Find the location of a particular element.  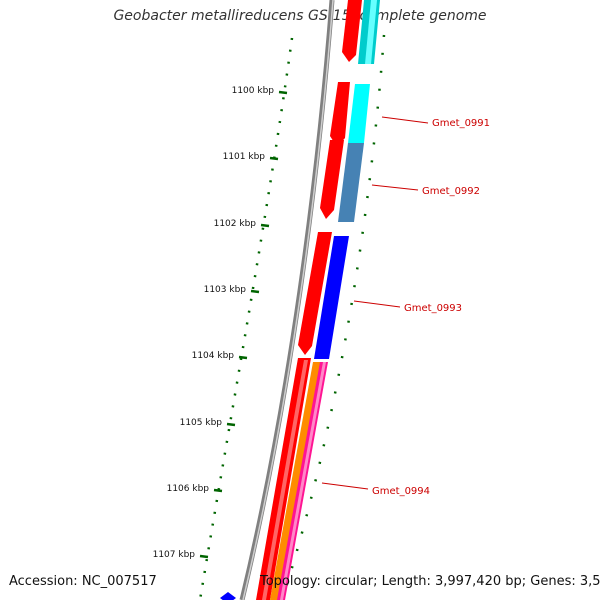

kbp-tick-label: 1103 kbp is located at coordinates (225, 290).